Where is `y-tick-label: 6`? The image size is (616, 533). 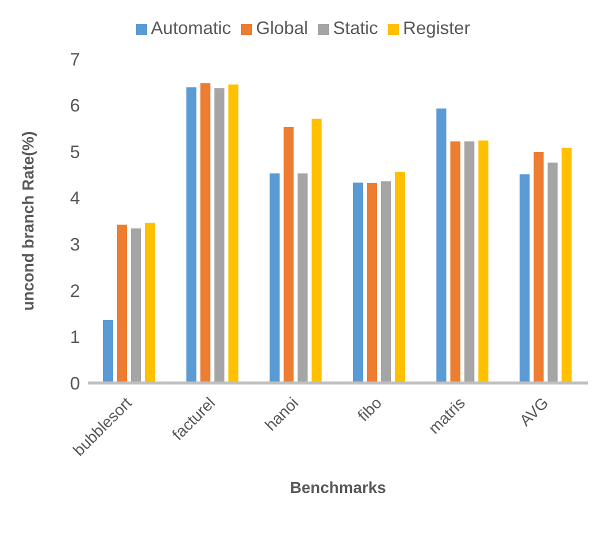 y-tick-label: 6 is located at coordinates (75, 106).